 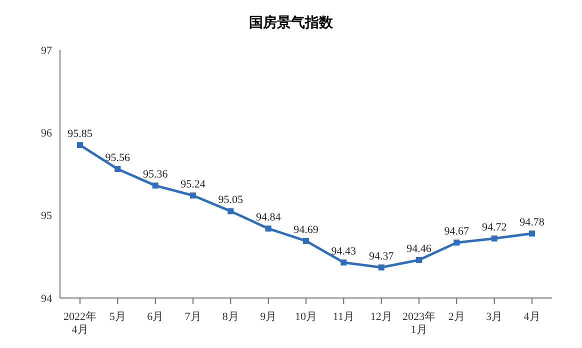 What do you see at coordinates (46, 216) in the screenshot?
I see `y-tick-label: 95` at bounding box center [46, 216].